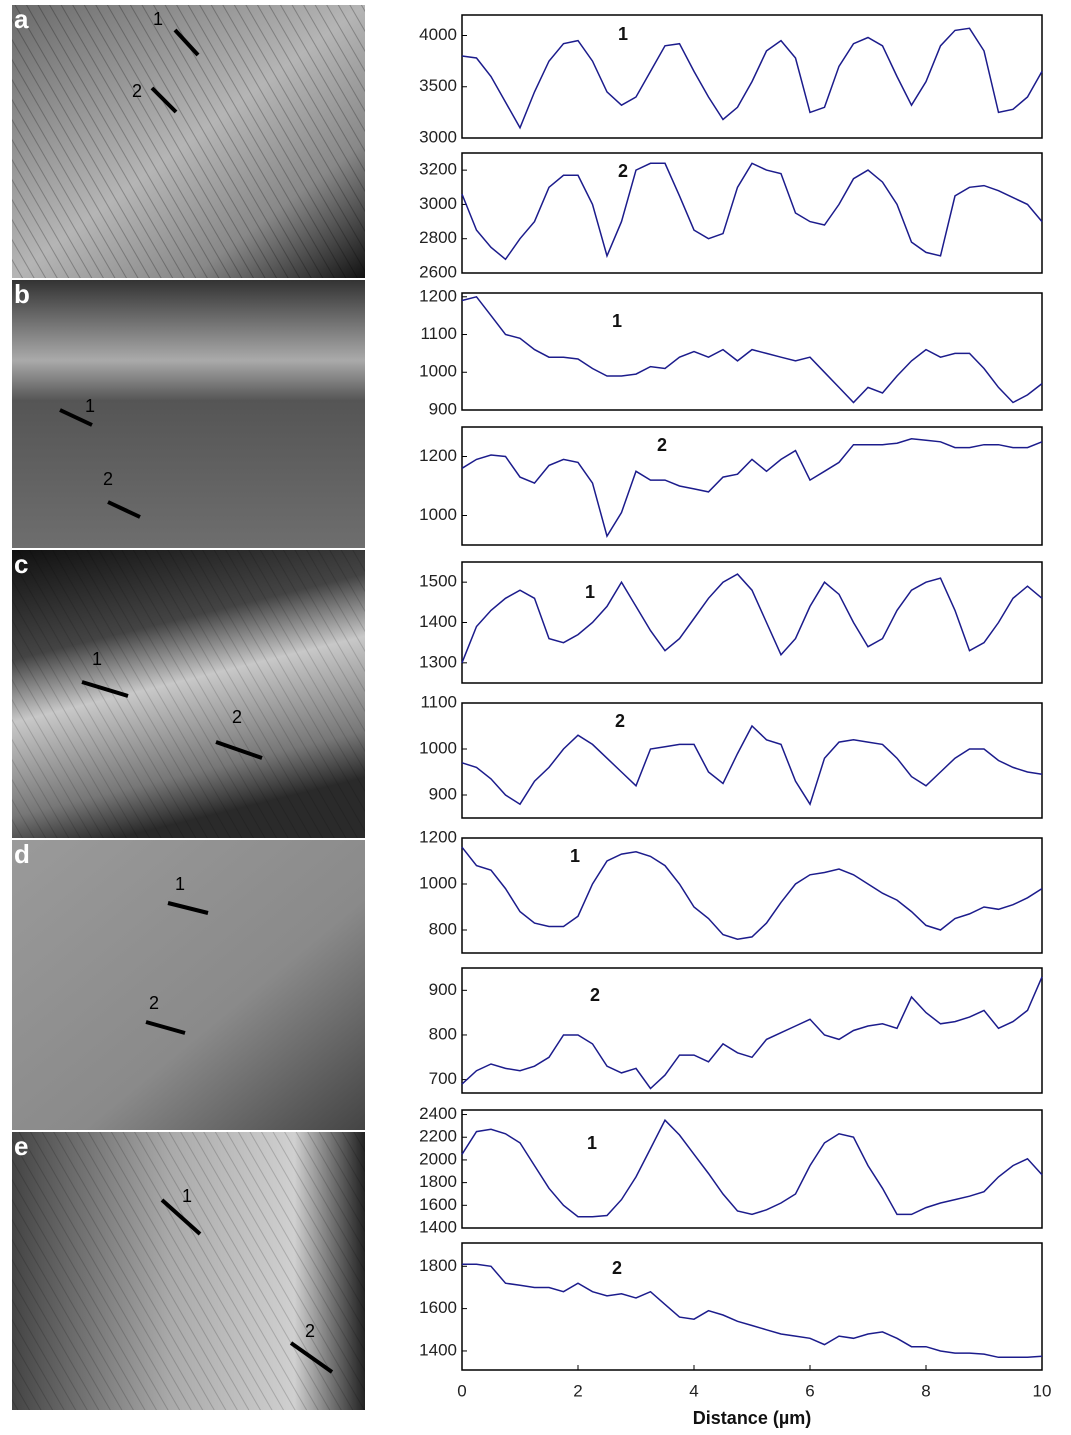  Describe the element at coordinates (752, 1418) in the screenshot. I see `x-axis-label: Distance (µm)` at that location.